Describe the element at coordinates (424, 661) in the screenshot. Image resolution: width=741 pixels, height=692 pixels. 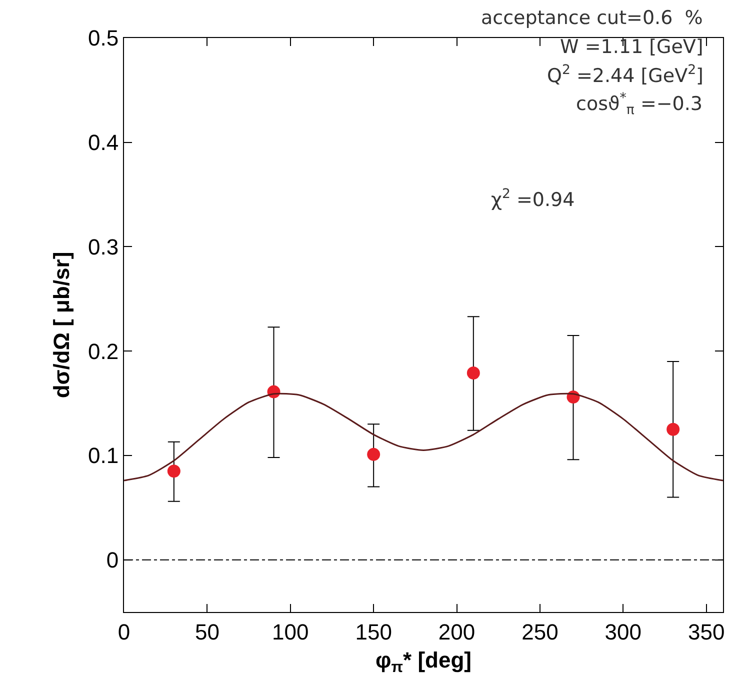
I see `x-axis-title: φ$_{π}$* [deg]` at that location.